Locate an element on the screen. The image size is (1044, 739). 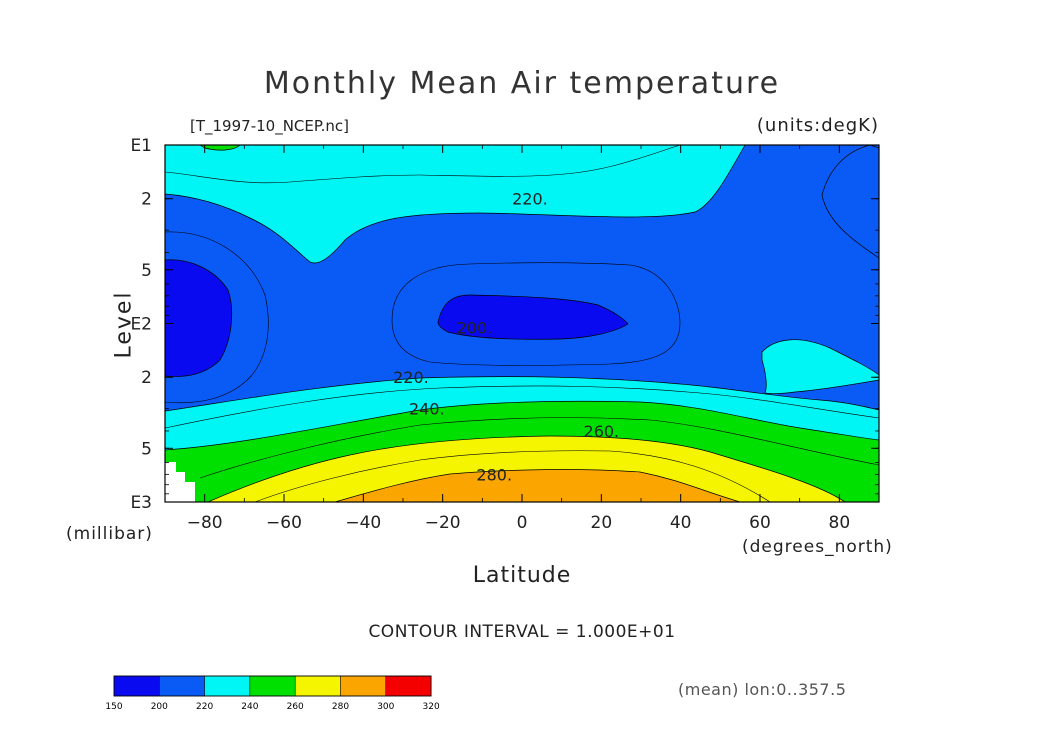
x-tick-label: −80 is located at coordinates (205, 523).